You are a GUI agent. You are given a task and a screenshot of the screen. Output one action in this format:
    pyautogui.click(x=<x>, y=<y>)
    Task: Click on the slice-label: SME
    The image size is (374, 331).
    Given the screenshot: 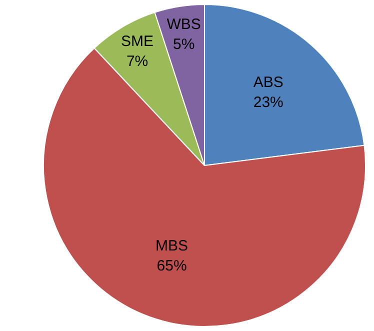 What is the action you would take?
    pyautogui.click(x=137, y=41)
    